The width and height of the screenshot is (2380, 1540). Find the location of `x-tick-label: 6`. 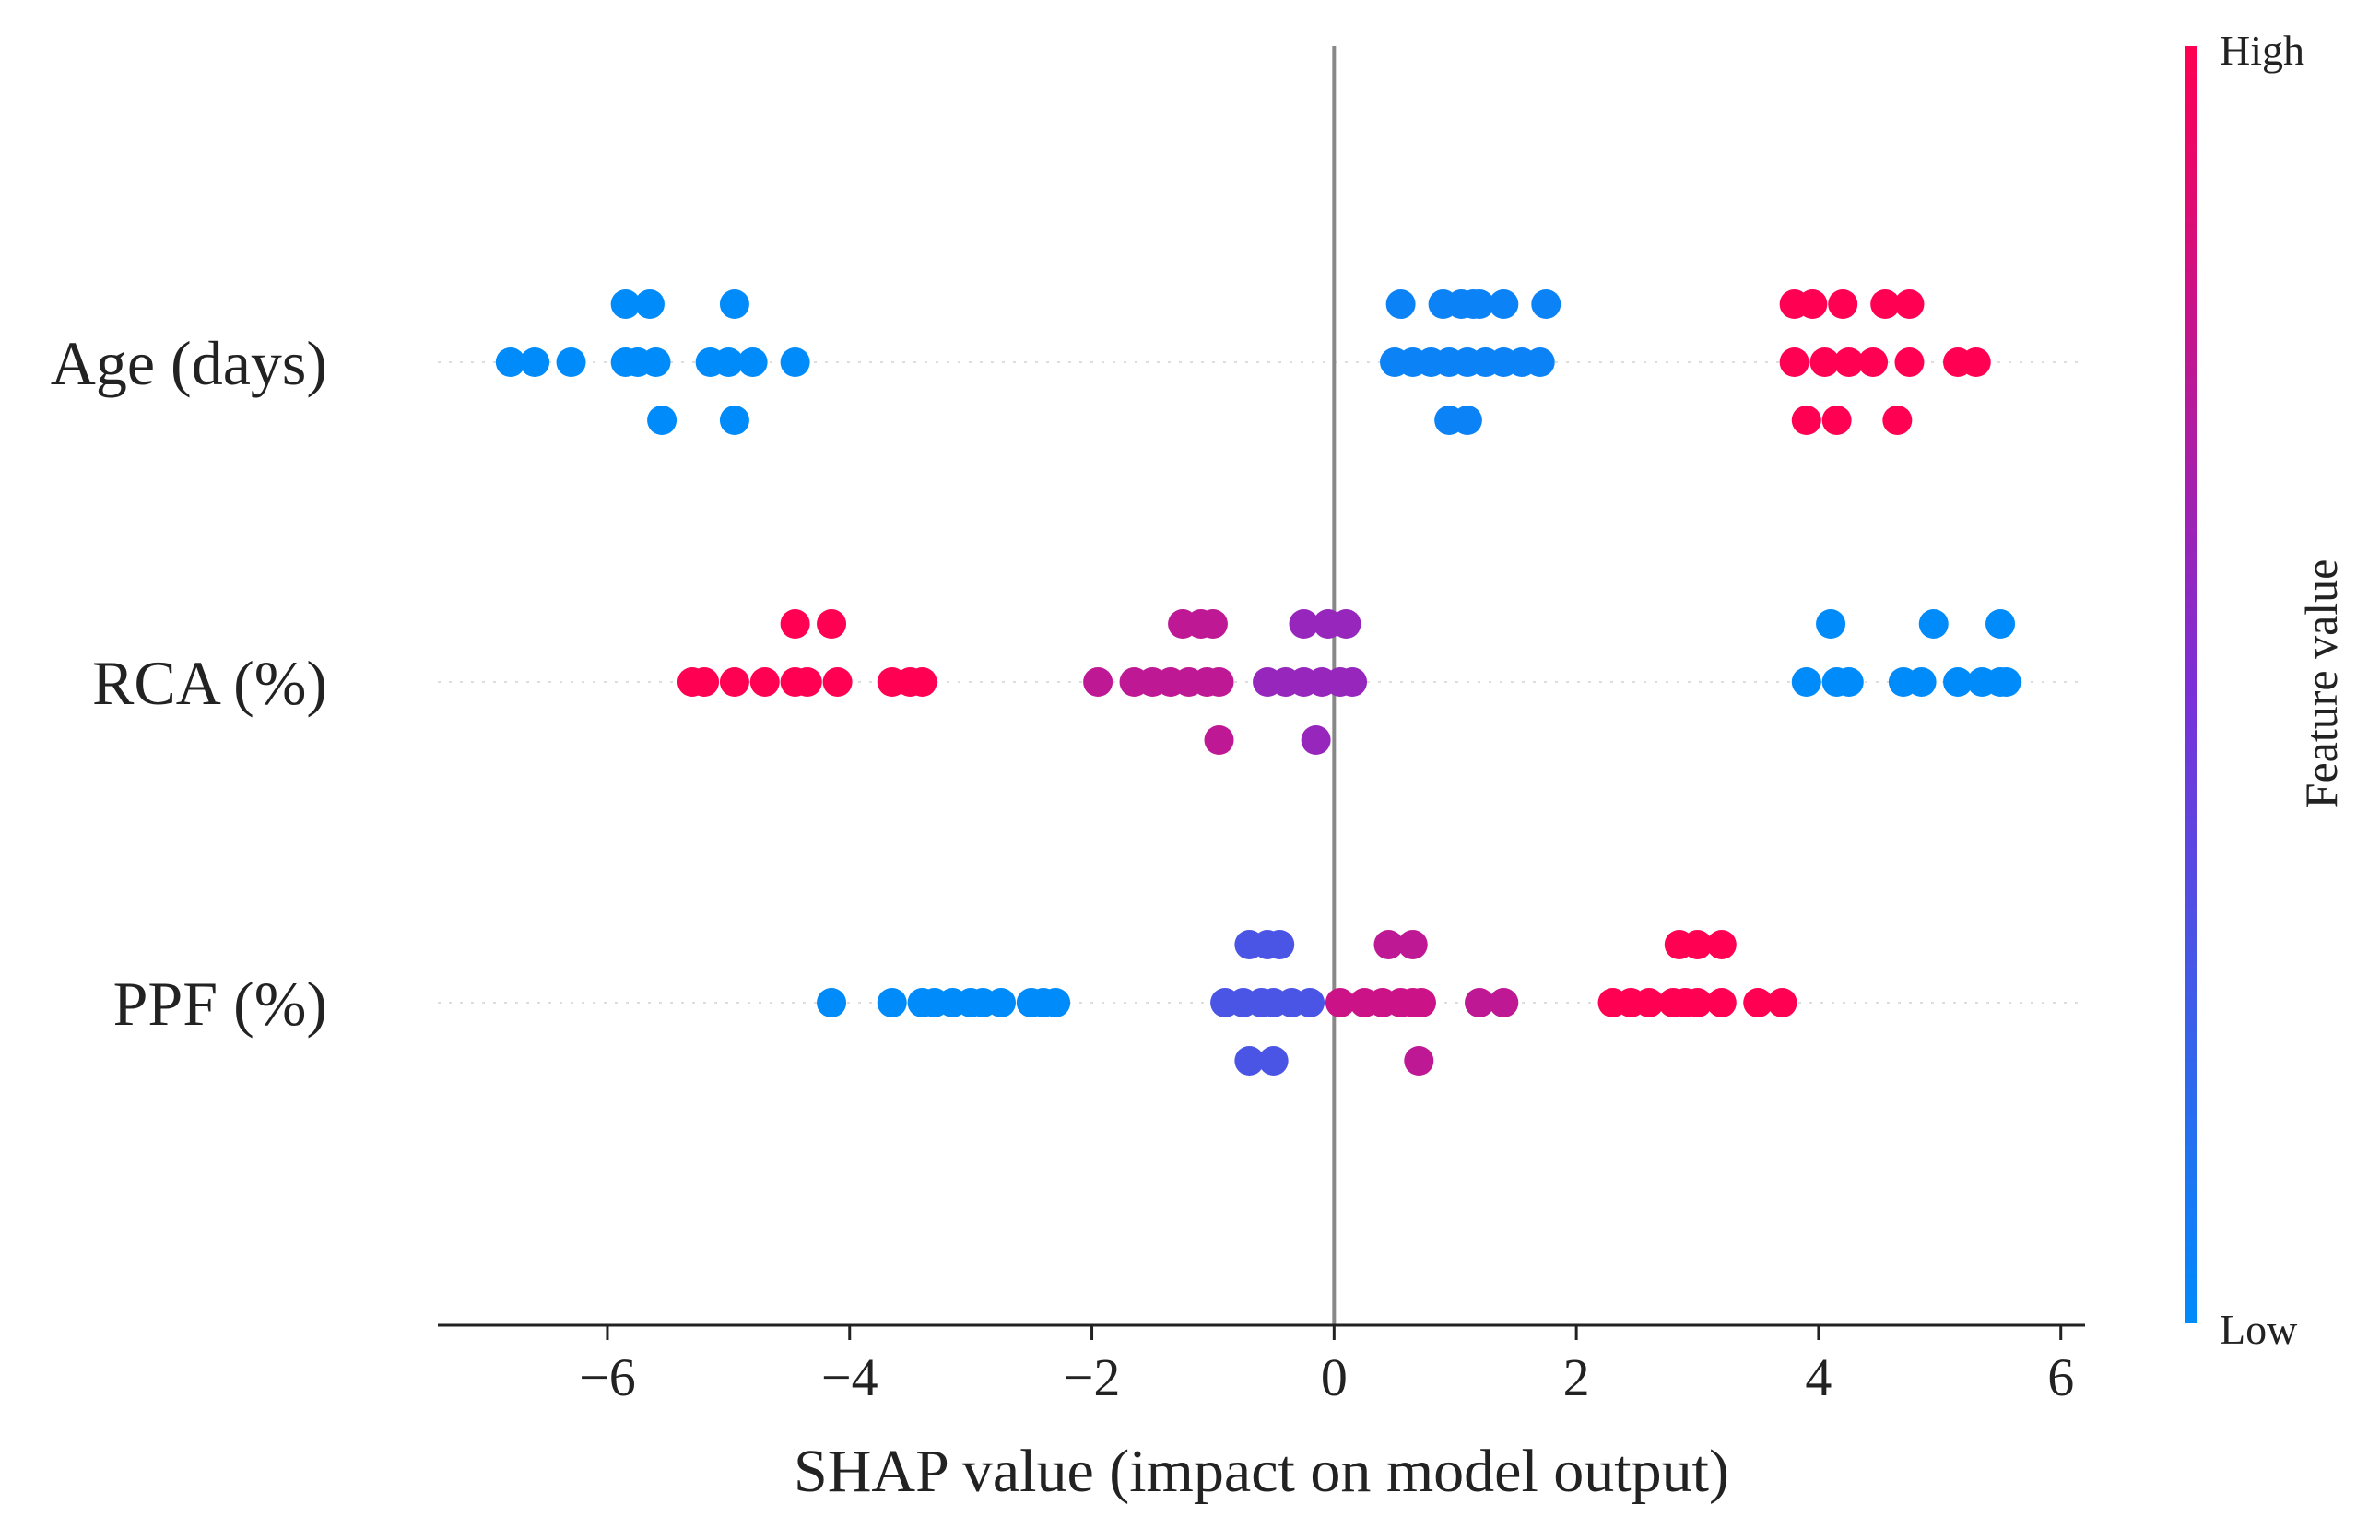

x-tick-label: 6 is located at coordinates (2060, 1377).